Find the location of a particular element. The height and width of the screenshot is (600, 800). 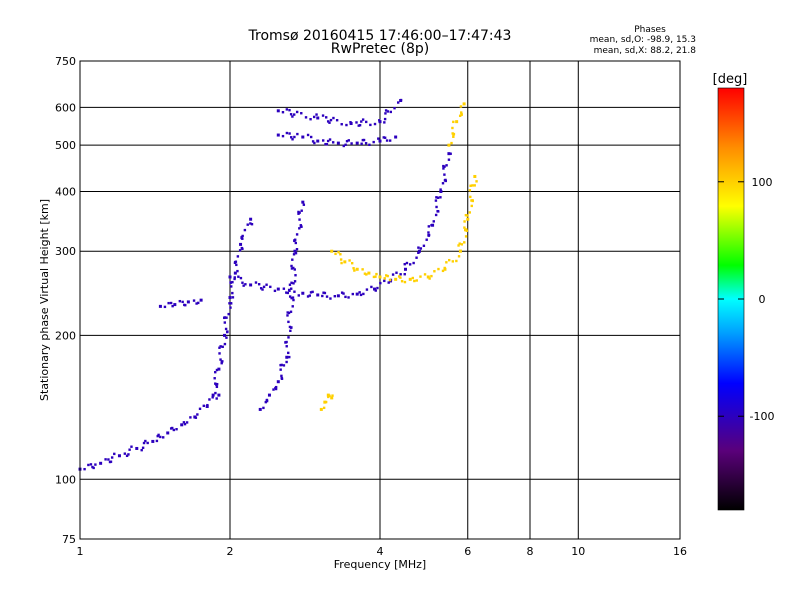

colorbar-tick-label: 100 is located at coordinates (762, 182).